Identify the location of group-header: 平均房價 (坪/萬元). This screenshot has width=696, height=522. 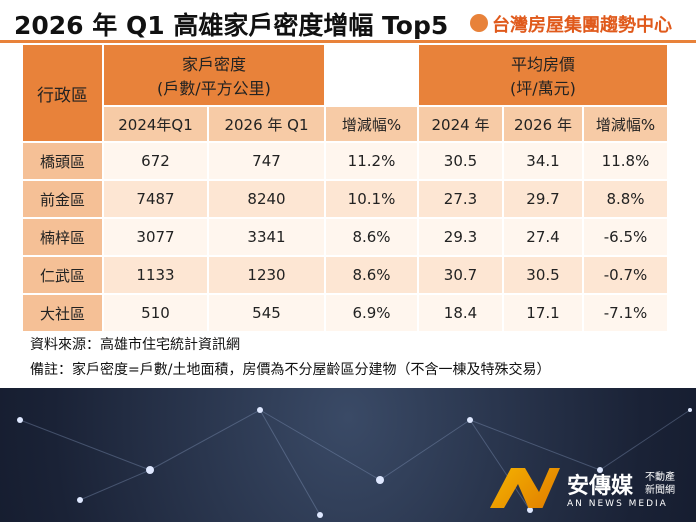
(543, 75).